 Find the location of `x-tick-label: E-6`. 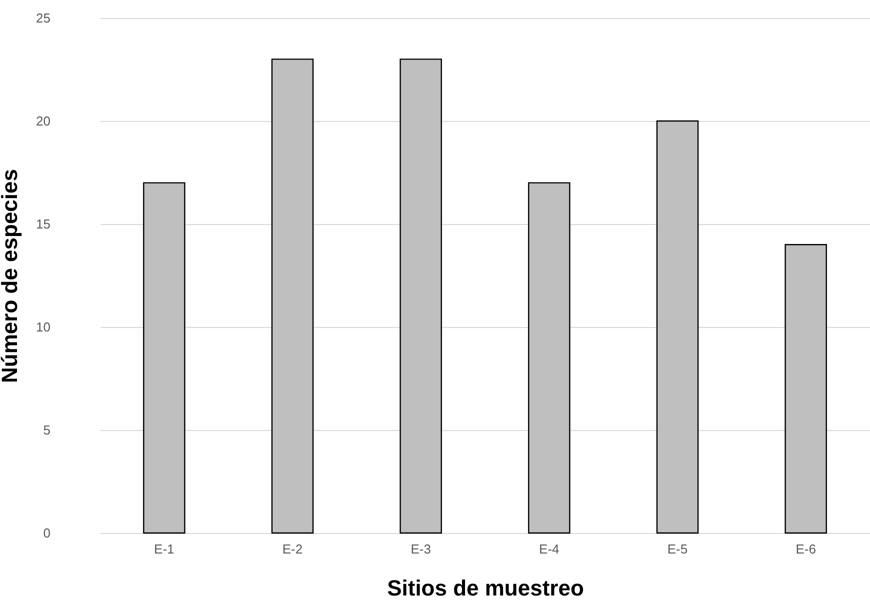

x-tick-label: E-6 is located at coordinates (806, 549).